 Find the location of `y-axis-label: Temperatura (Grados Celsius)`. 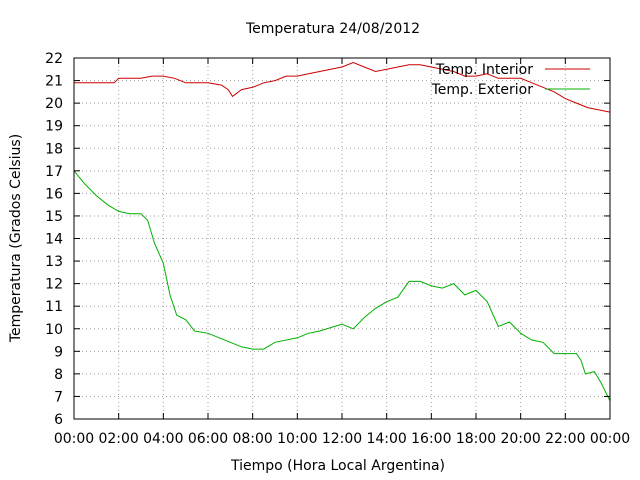

y-axis-label: Temperatura (Grados Celsius) is located at coordinates (16, 238).